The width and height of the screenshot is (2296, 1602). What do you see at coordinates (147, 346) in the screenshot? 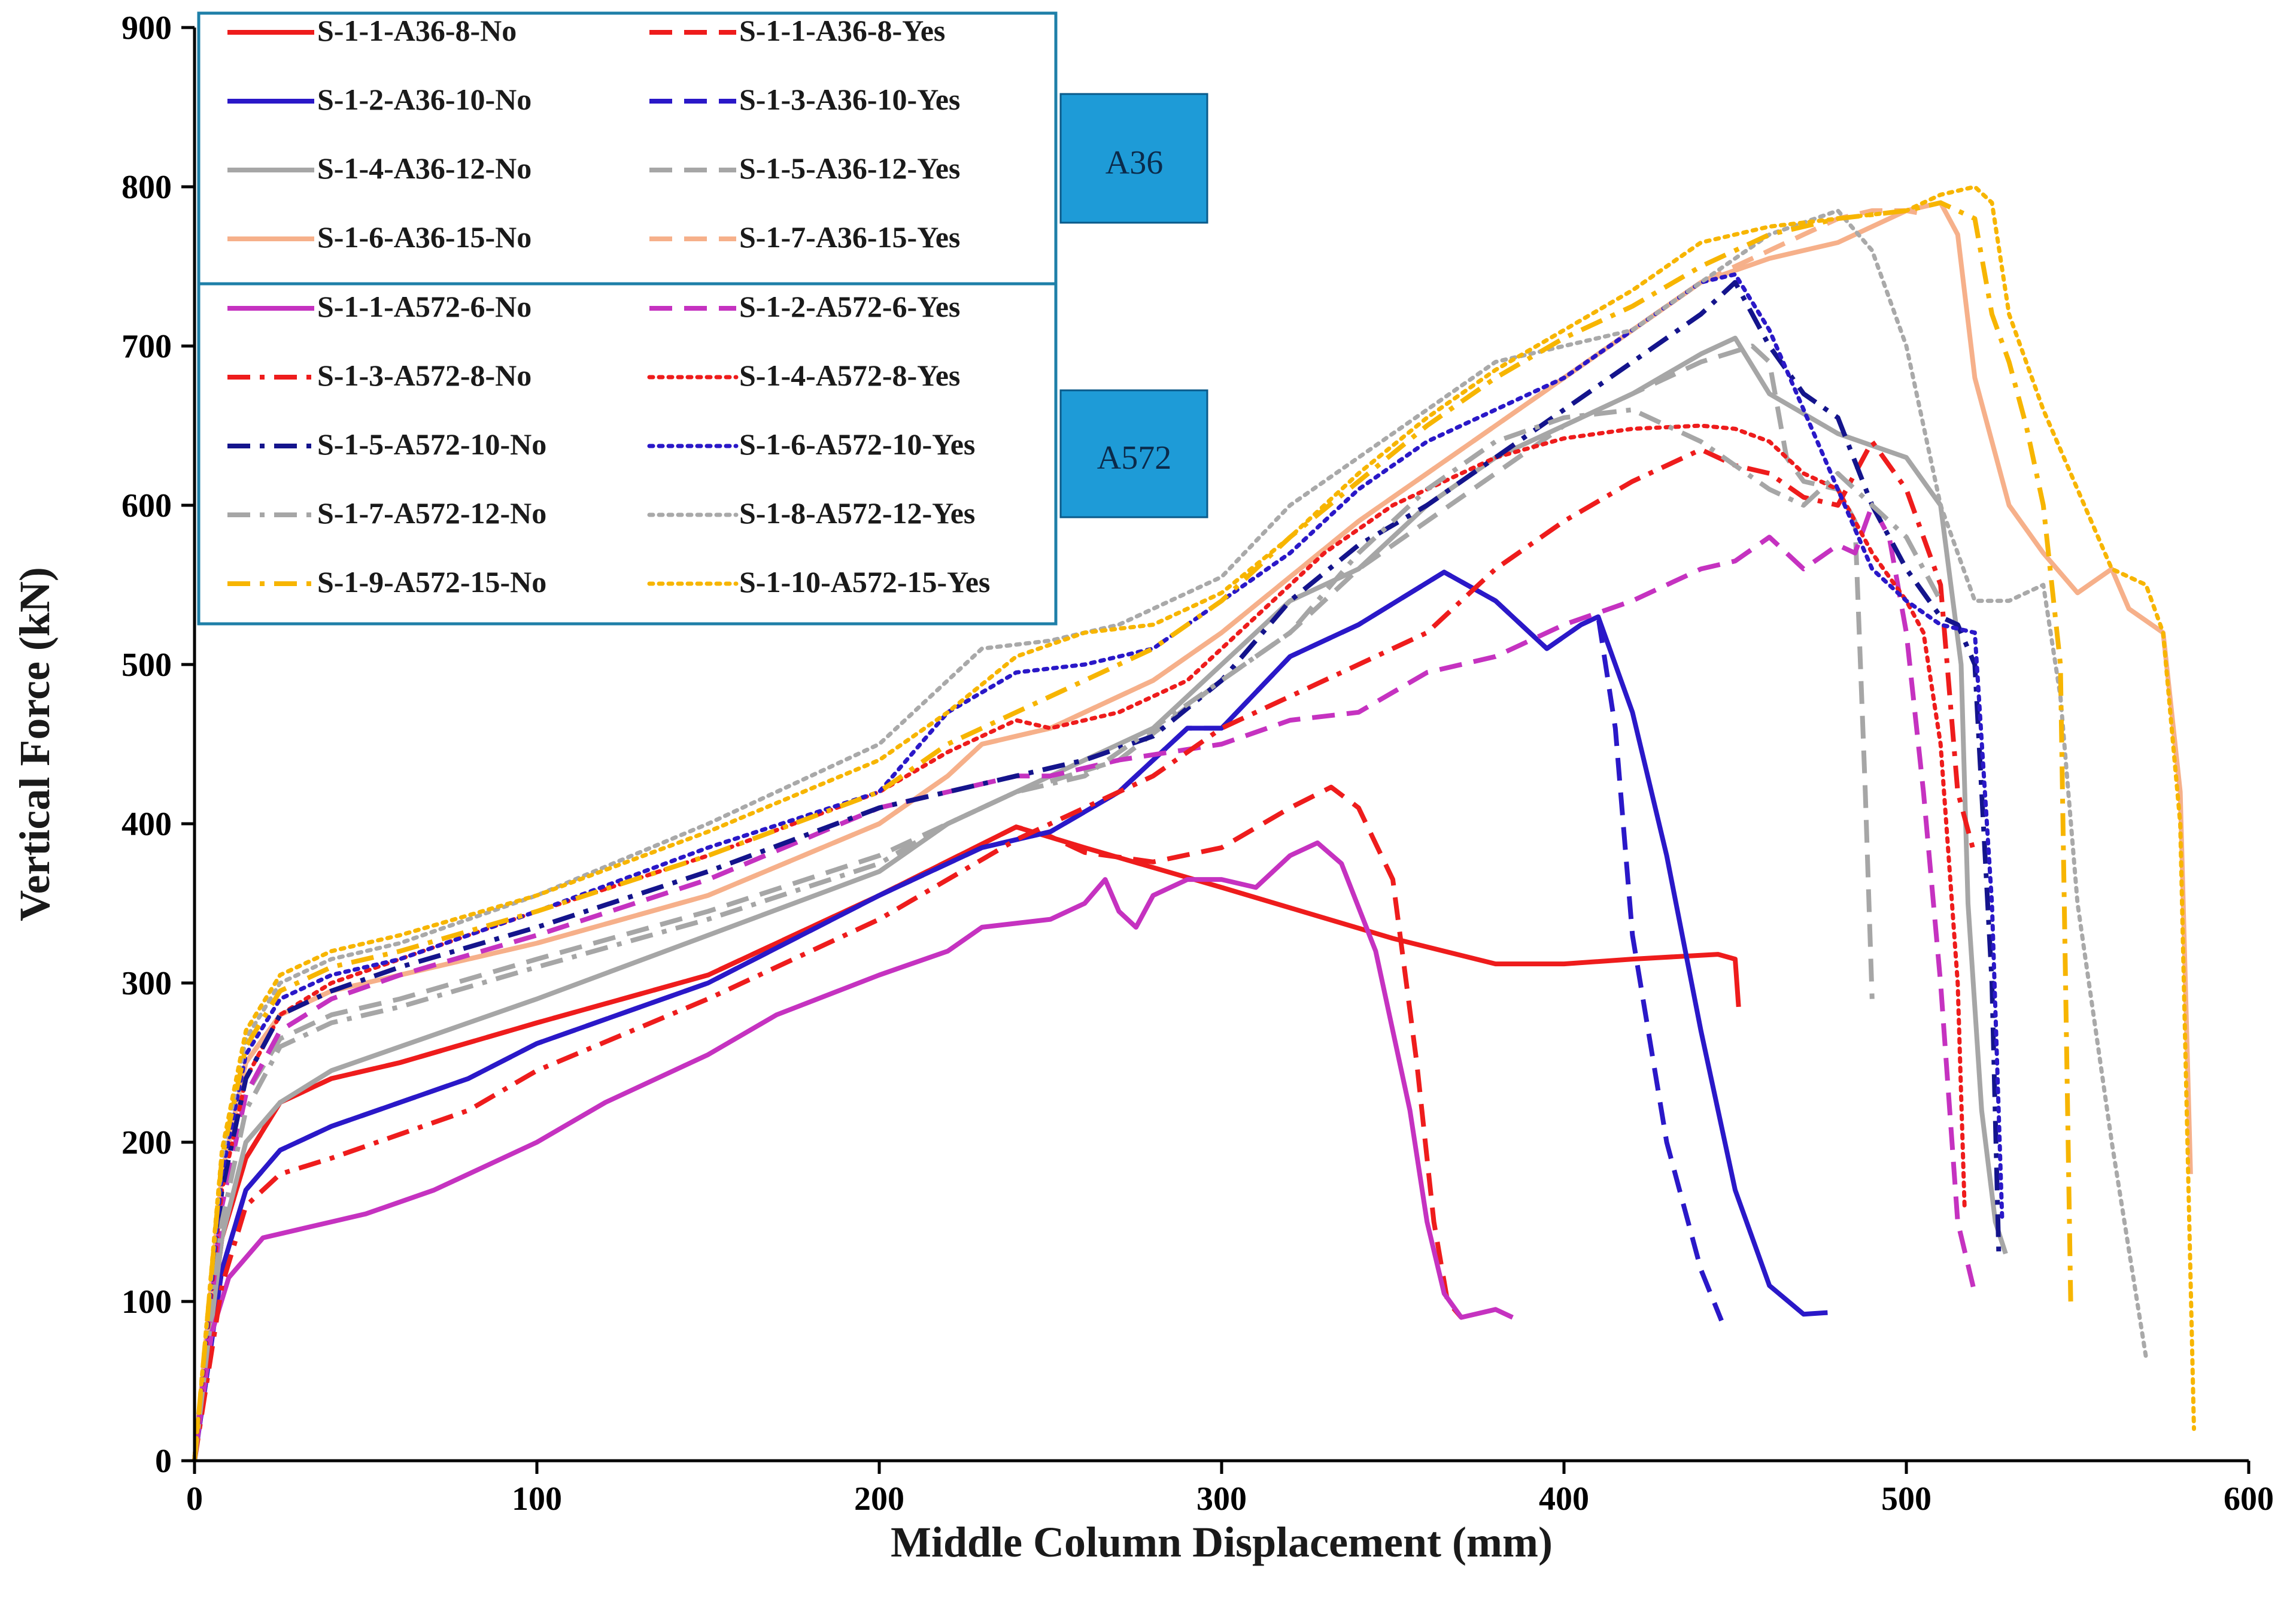
I see `y-tick-label: 700` at bounding box center [147, 346].